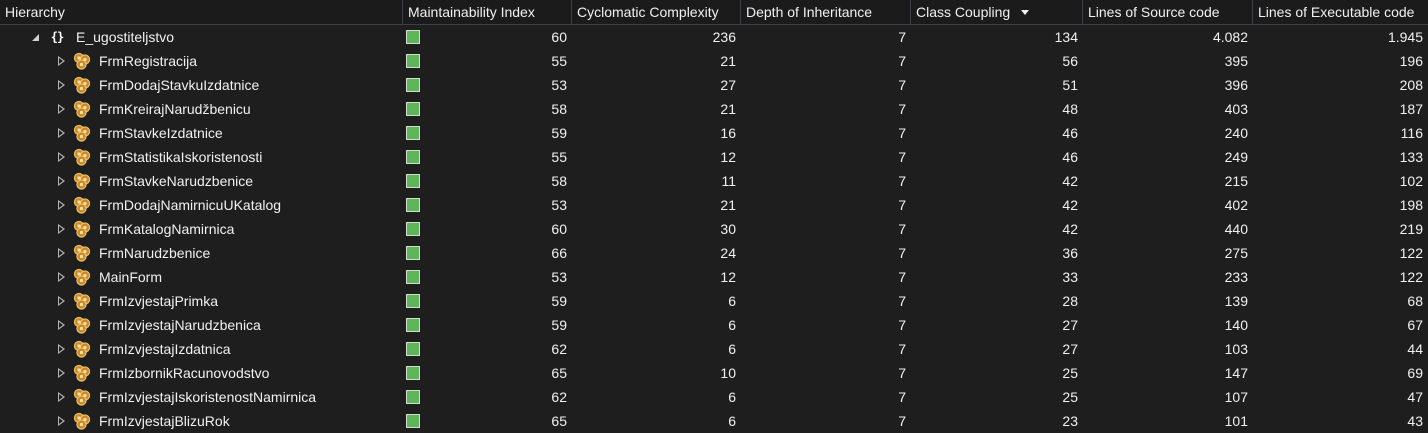 The height and width of the screenshot is (433, 1428). Describe the element at coordinates (487, 397) in the screenshot. I see `maintainability-index-cell: 62` at that location.